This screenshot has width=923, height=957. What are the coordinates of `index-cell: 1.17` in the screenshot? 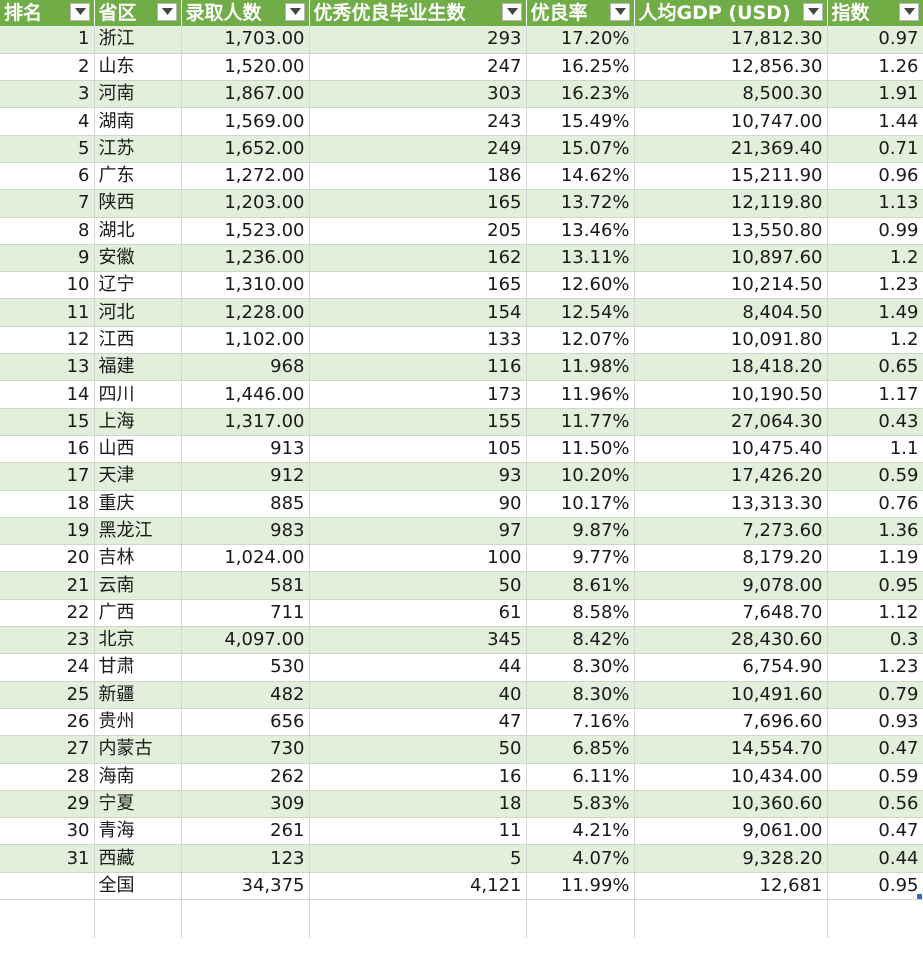 It's located at (875, 394).